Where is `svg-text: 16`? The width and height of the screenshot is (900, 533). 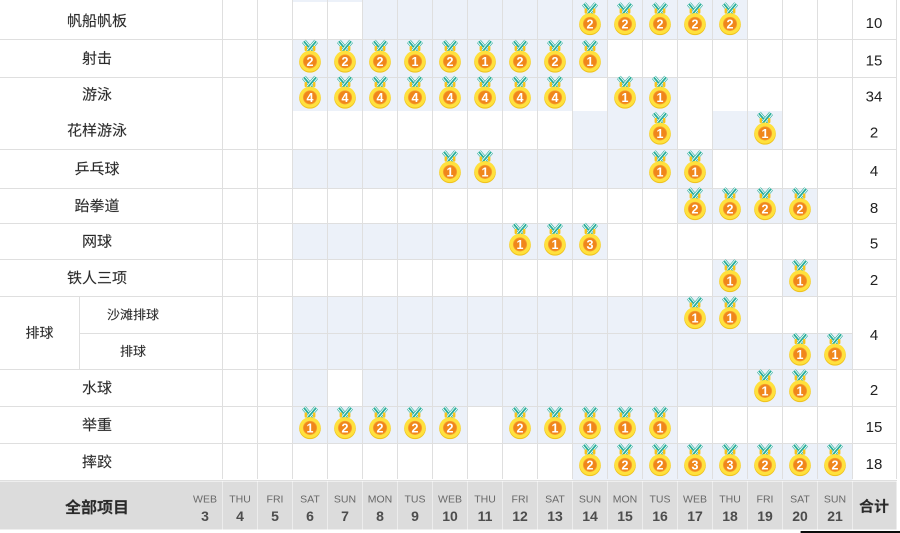
svg-text: 16 is located at coordinates (660, 516).